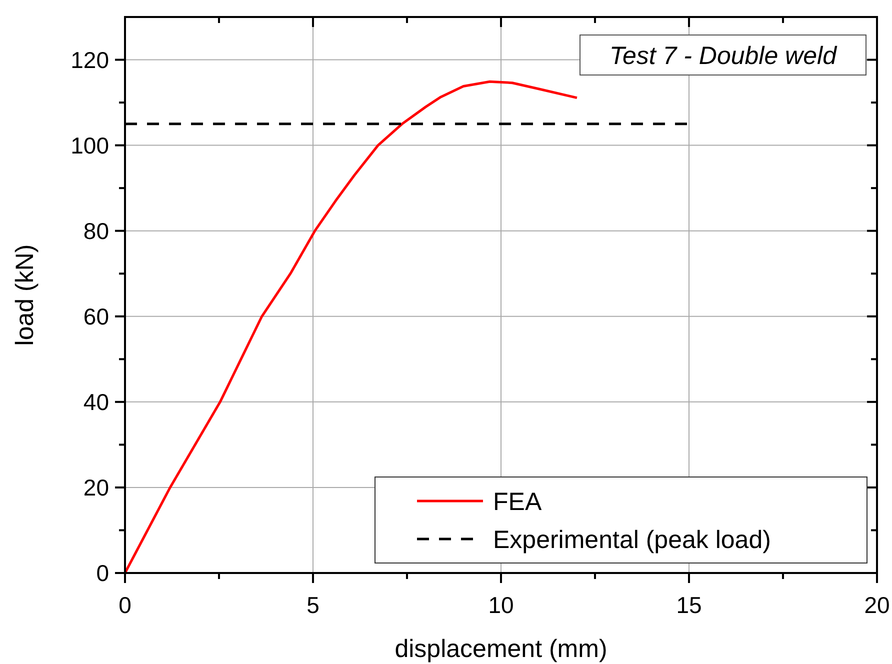 This screenshot has width=892, height=664. Describe the element at coordinates (96, 487) in the screenshot. I see `y-tick-label: 20` at that location.